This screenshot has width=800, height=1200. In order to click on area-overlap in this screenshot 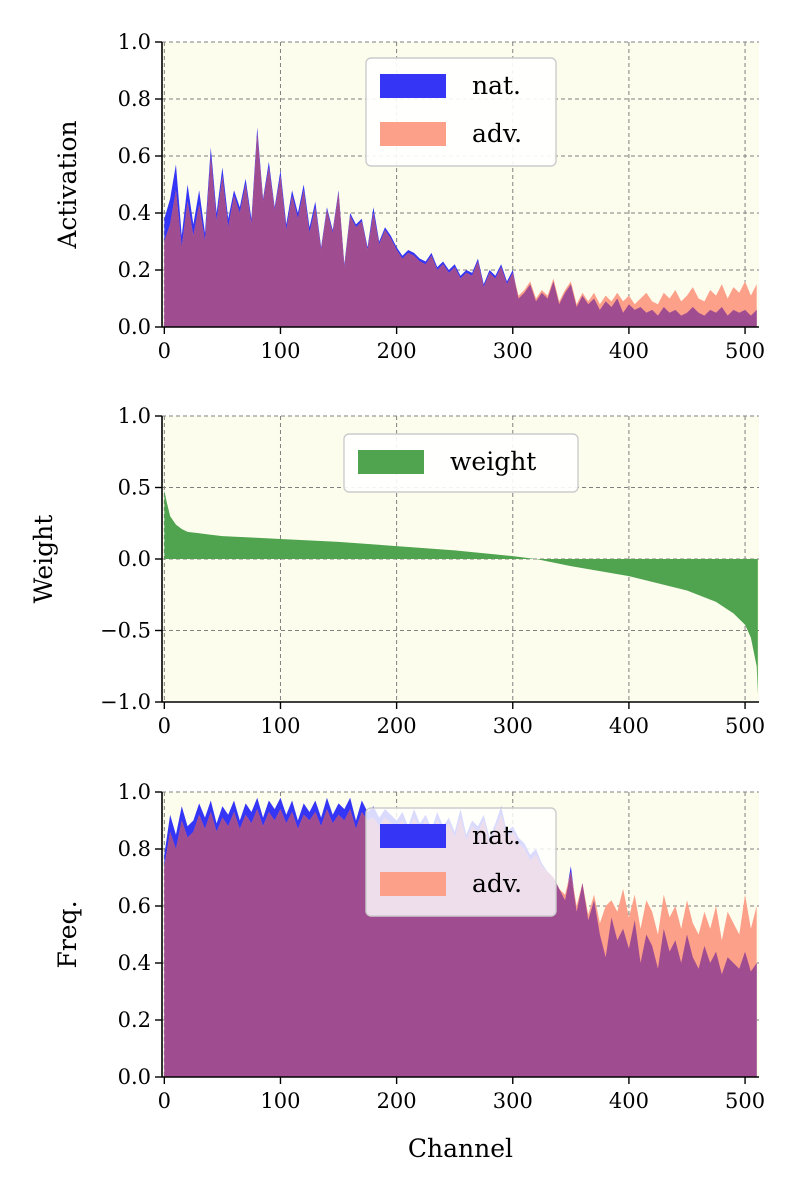, I will do `click(460, 230)`.